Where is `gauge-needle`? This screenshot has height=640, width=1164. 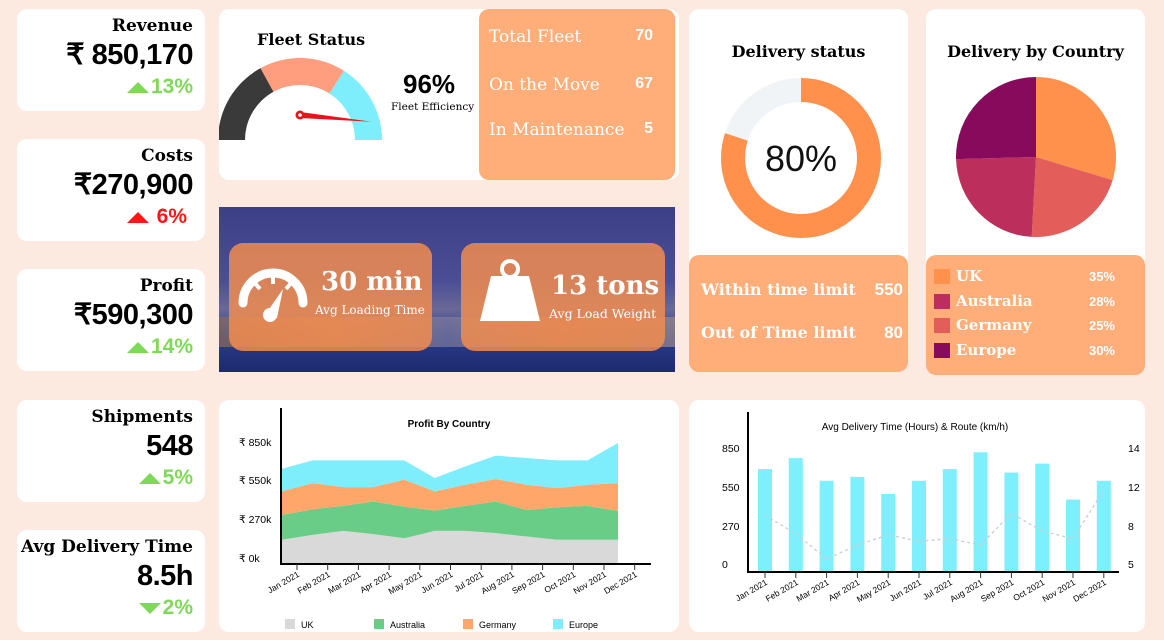
gauge-needle is located at coordinates (335, 117).